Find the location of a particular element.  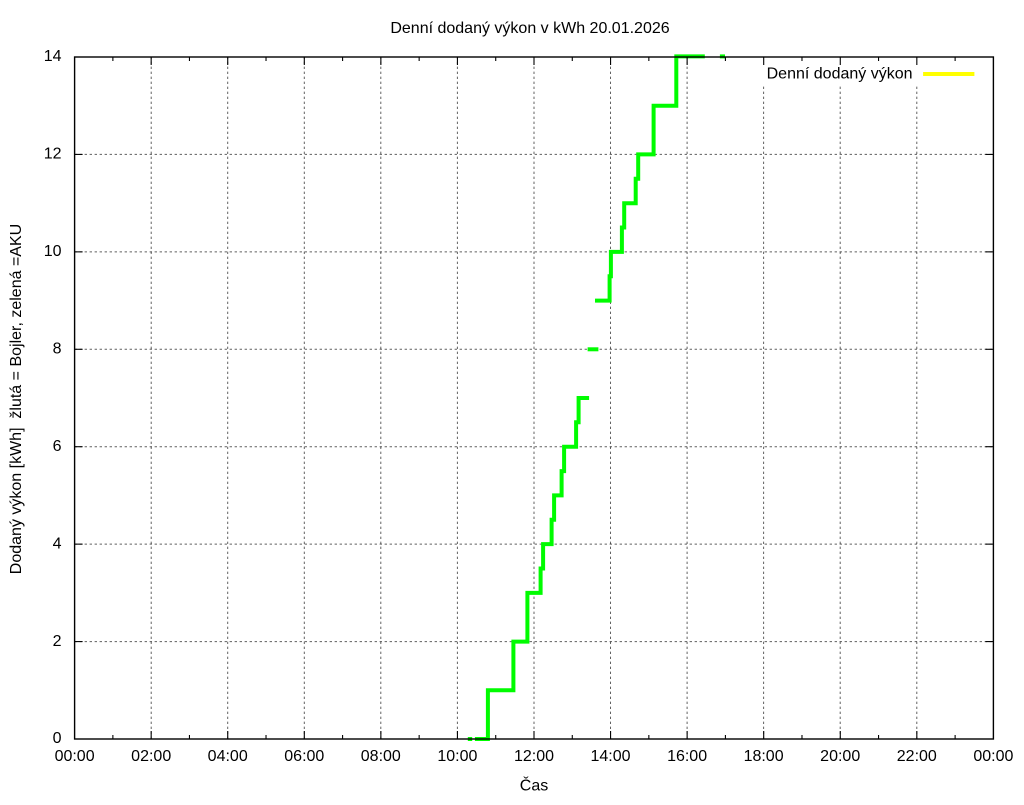

svg-text: 14:00 is located at coordinates (610, 756).